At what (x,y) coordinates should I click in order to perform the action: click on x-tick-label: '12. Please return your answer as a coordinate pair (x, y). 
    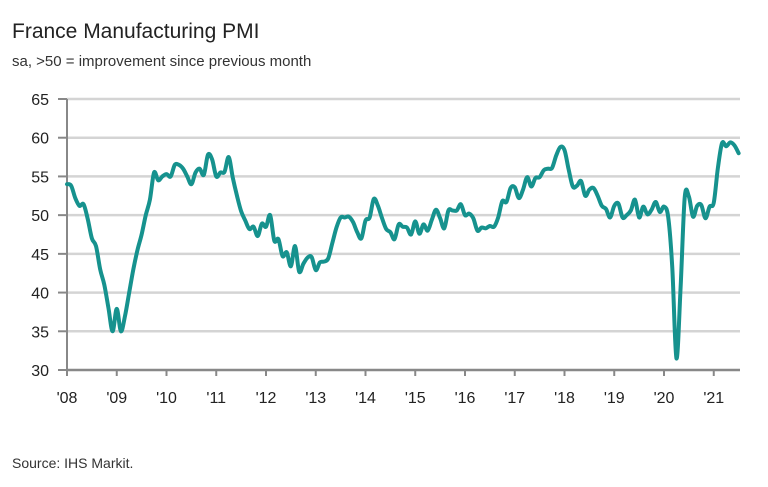
    Looking at the image, I should click on (266, 398).